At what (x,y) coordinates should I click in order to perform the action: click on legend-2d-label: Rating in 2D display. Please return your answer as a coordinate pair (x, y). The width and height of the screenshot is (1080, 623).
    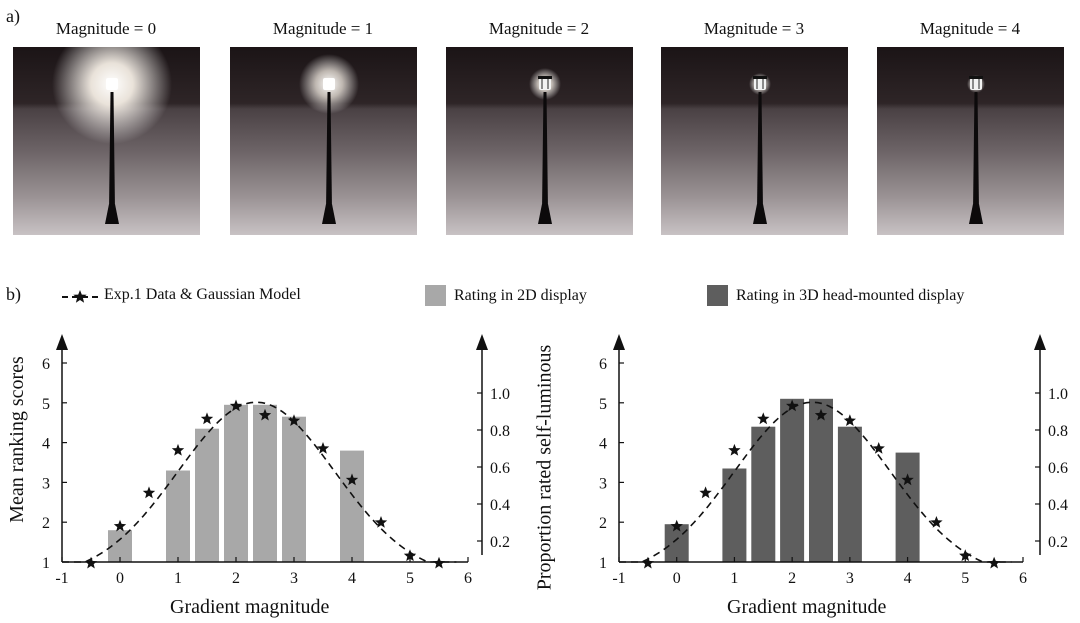
    Looking at the image, I should click on (520, 295).